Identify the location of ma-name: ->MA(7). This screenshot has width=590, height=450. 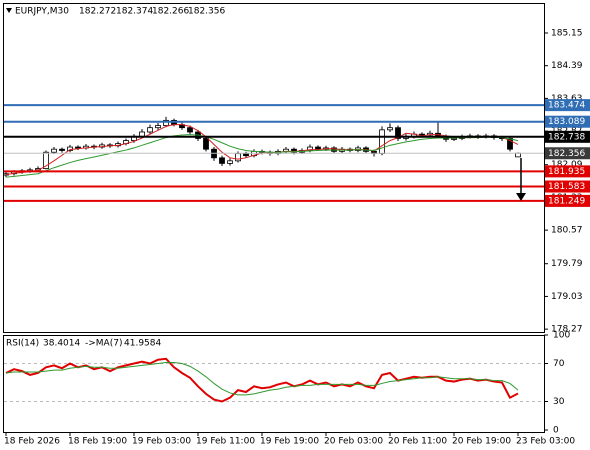
(103, 344).